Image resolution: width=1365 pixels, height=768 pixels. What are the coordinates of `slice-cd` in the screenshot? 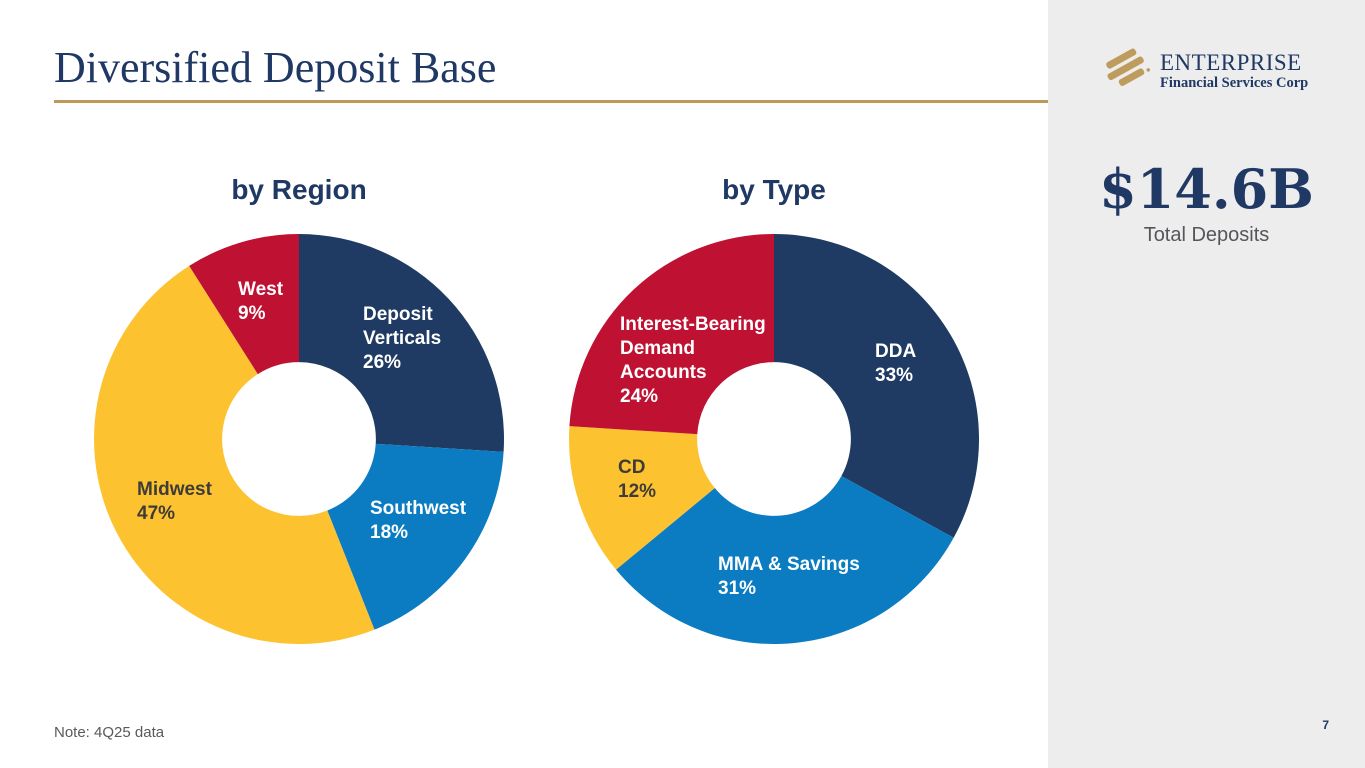 It's located at (641, 498).